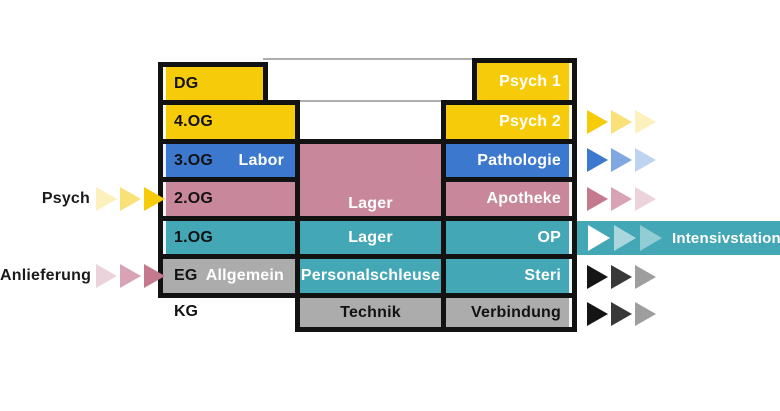  I want to click on block-dg: DG, so click(213, 83).